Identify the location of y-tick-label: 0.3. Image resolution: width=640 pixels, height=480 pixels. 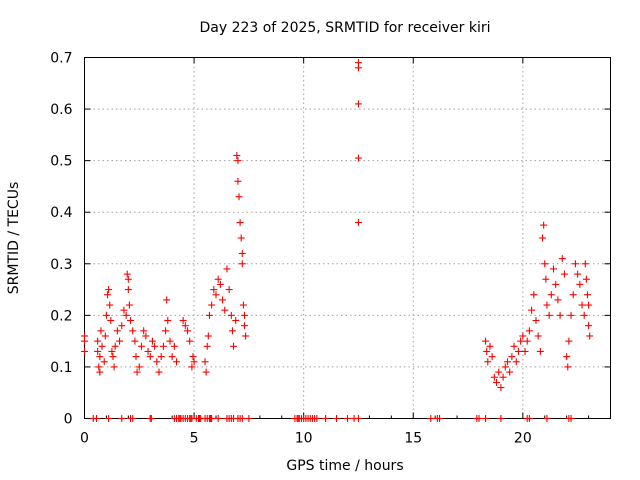
(61, 265).